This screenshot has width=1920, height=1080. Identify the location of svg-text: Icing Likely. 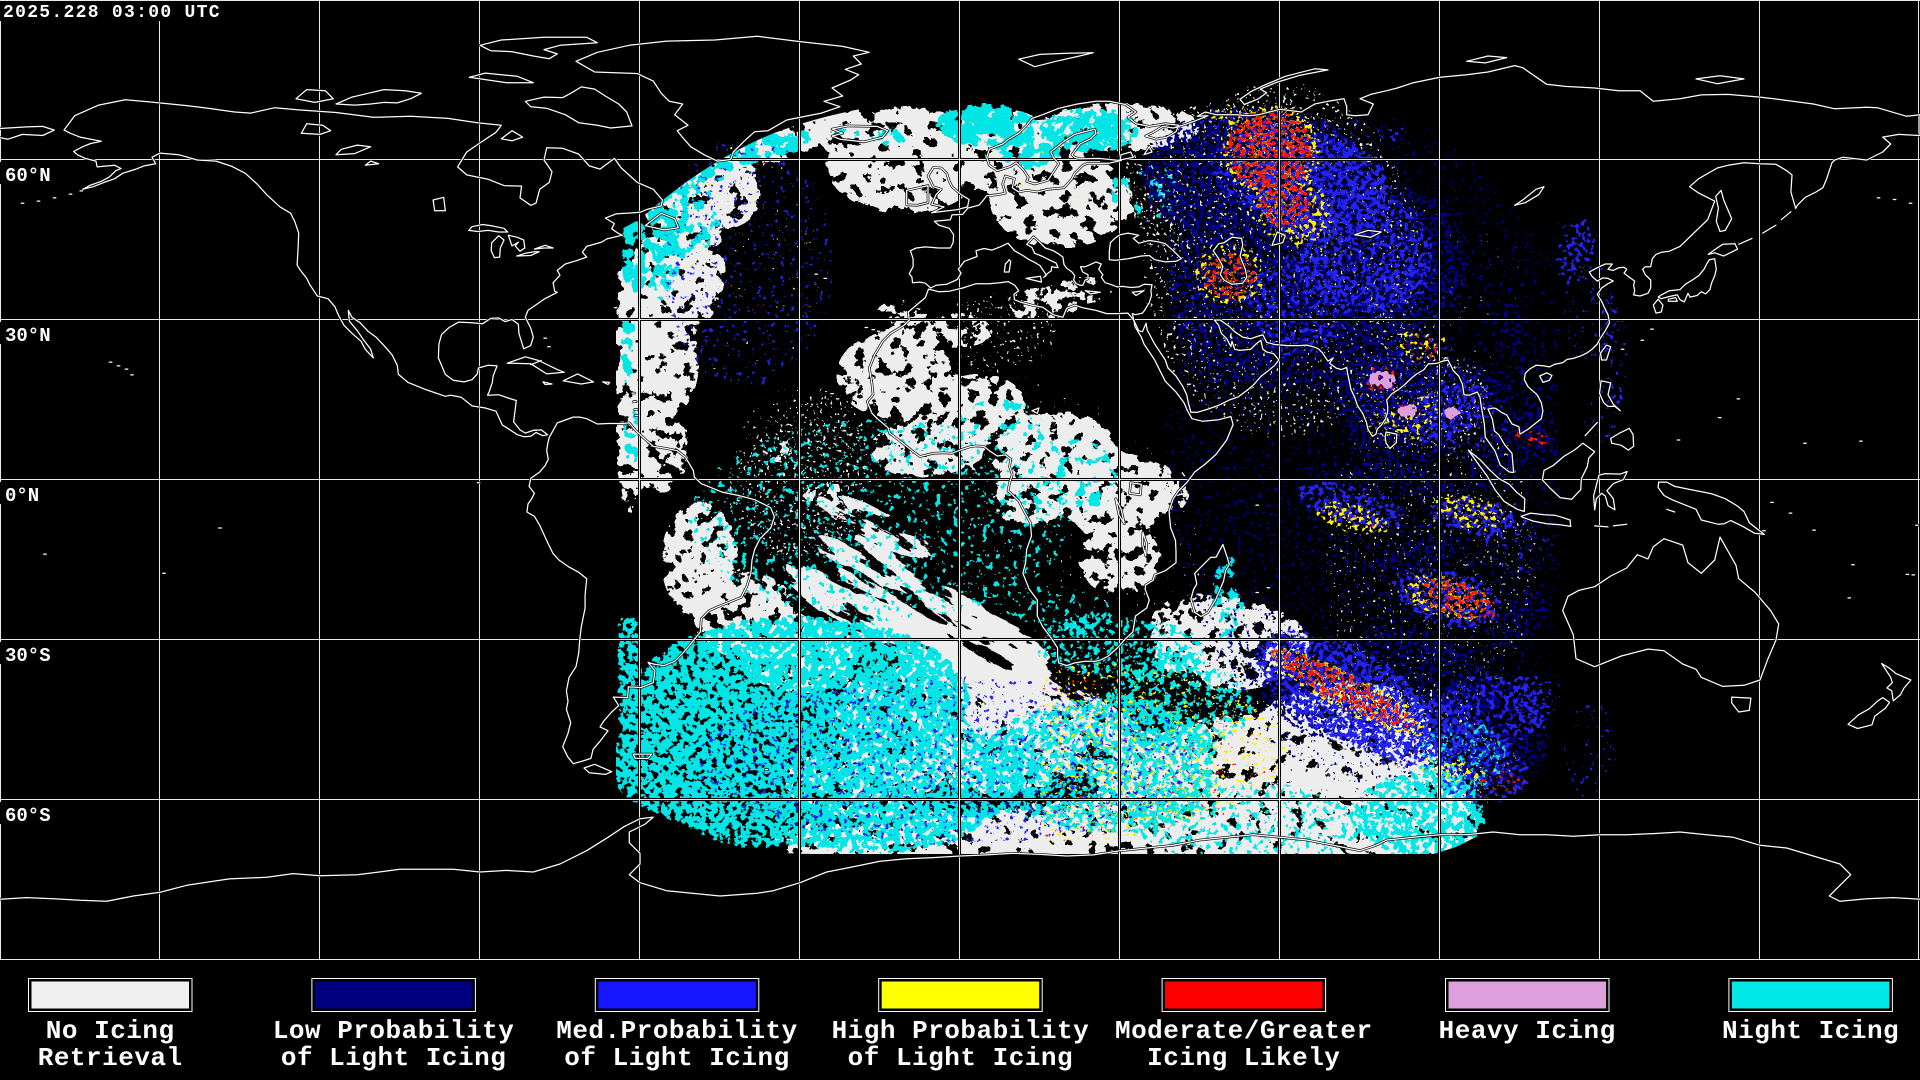
(1243, 1058).